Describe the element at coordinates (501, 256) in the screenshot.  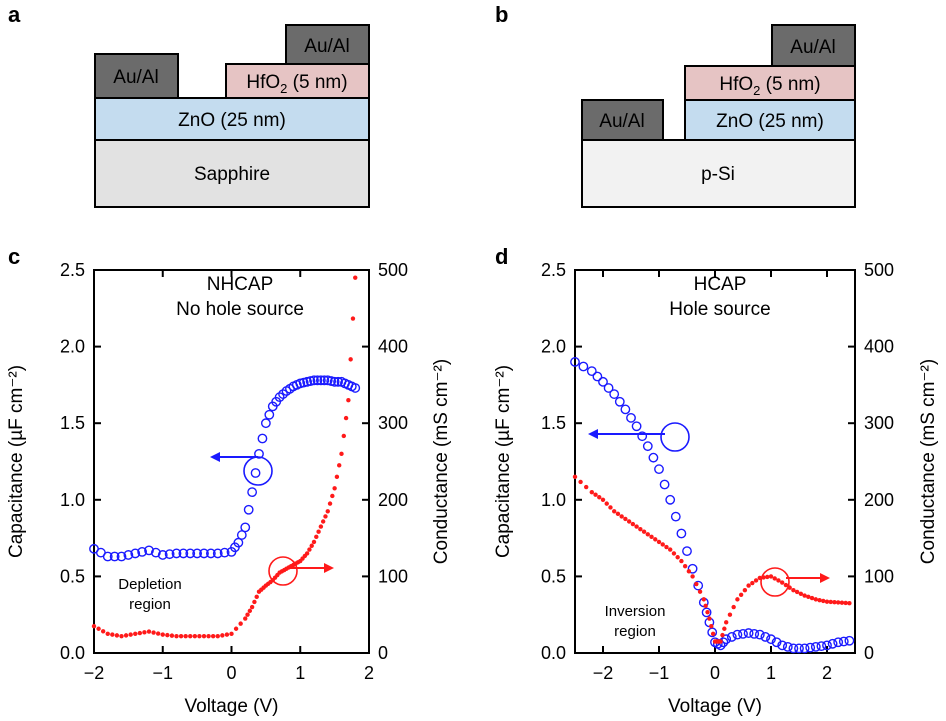
I see `panel-label-d: d` at that location.